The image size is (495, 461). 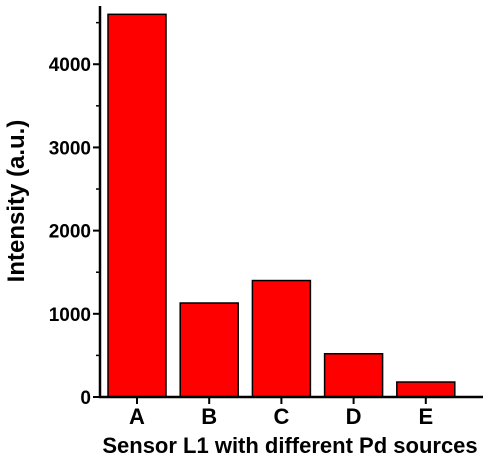 I want to click on x-tick-label: D, so click(x=354, y=416).